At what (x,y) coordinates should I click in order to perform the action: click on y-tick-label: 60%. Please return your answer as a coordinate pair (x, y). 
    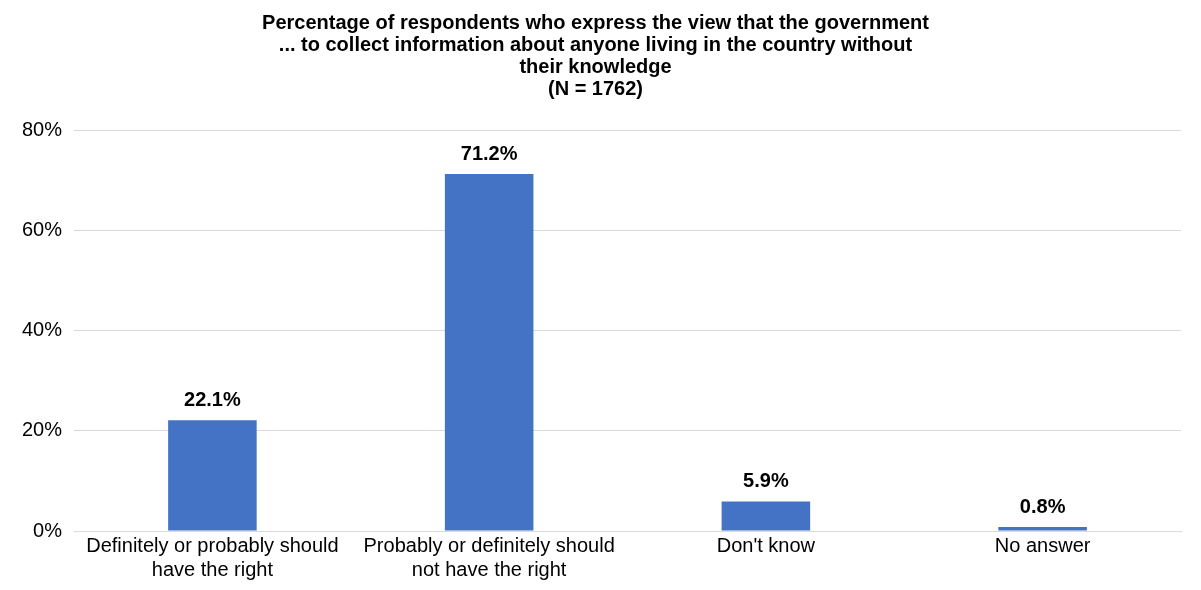
    Looking at the image, I should click on (42, 228).